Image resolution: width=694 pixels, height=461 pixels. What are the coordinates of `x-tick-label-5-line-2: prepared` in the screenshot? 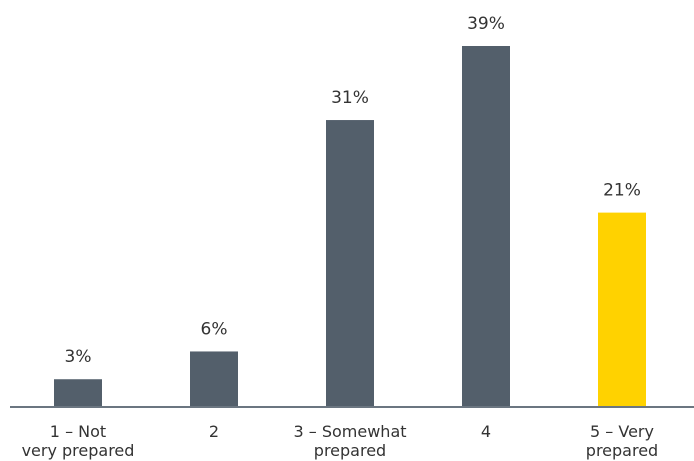 It's located at (622, 450).